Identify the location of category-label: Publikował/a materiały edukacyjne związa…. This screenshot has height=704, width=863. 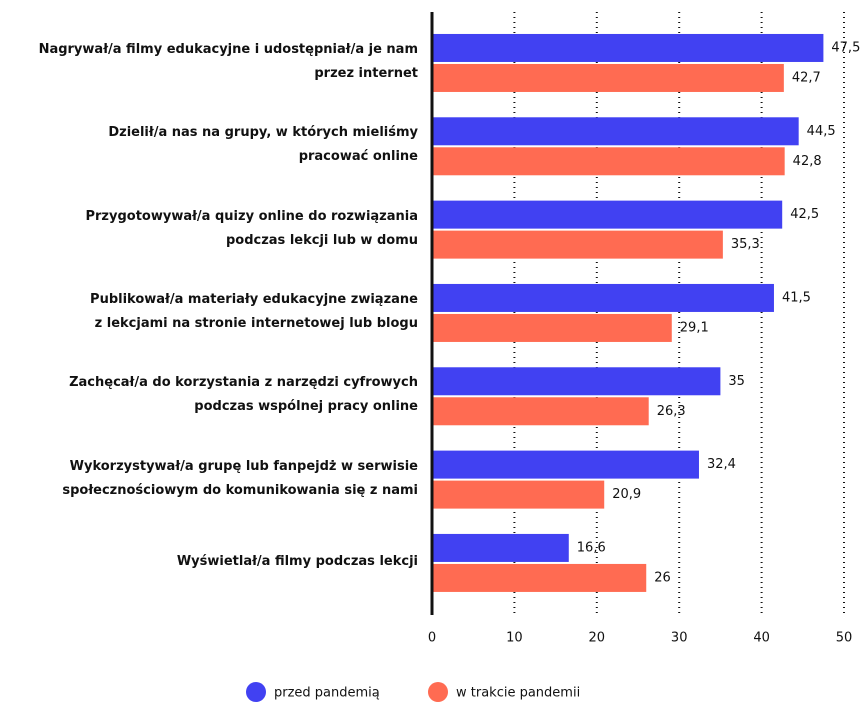
(254, 311).